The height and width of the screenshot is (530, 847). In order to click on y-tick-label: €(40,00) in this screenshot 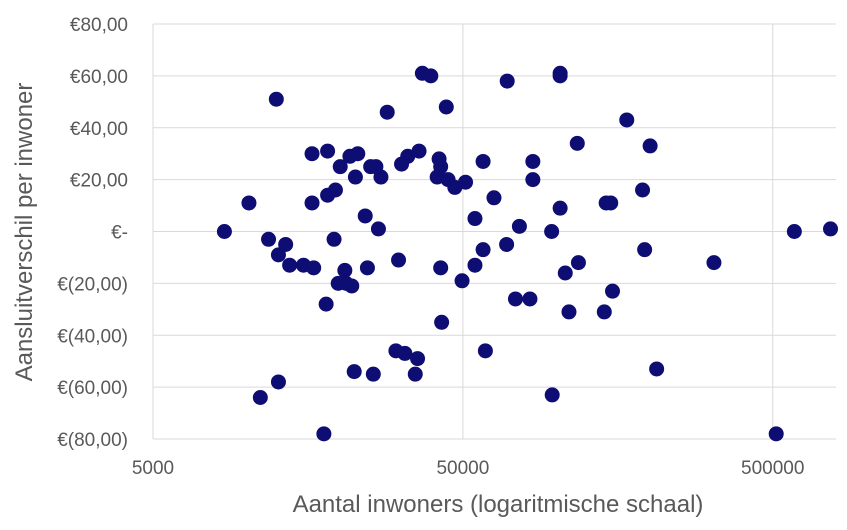, I will do `click(92, 336)`.